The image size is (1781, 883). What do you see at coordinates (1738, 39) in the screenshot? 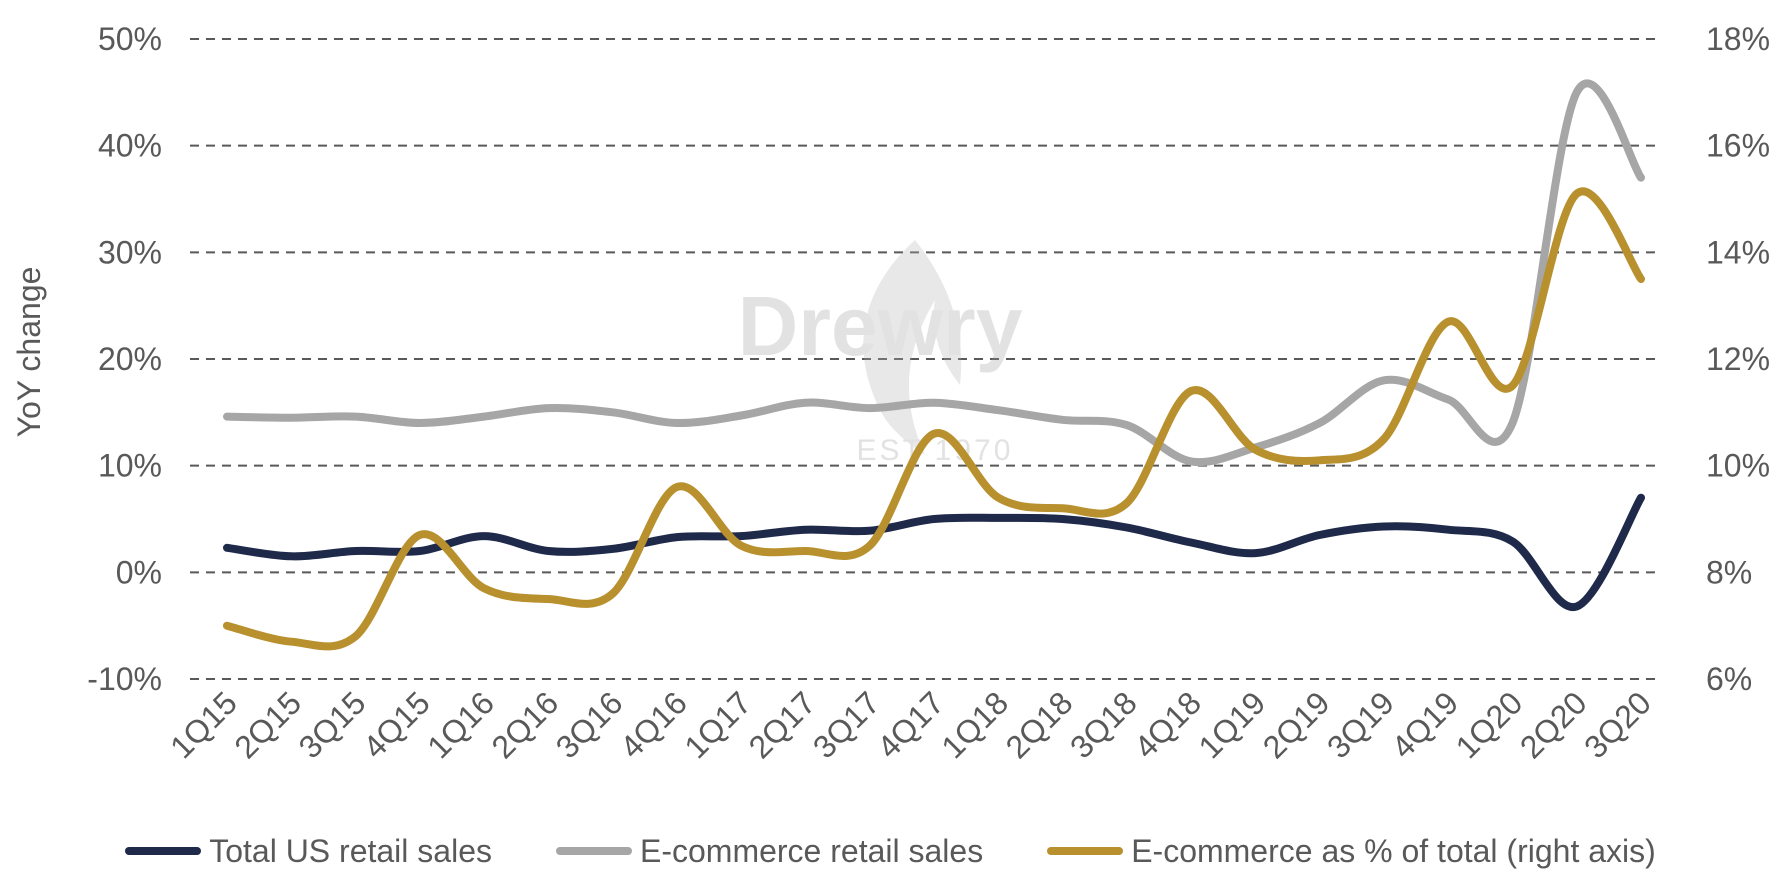
I see `right-axis-tick-label: 18%` at bounding box center [1738, 39].